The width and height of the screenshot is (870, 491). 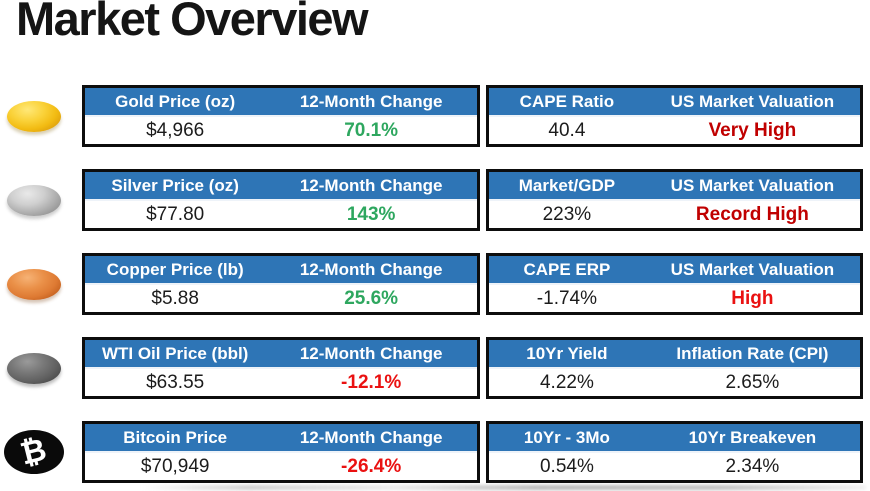 What do you see at coordinates (281, 130) in the screenshot?
I see `table-value-row: $4,966 70.1%` at bounding box center [281, 130].